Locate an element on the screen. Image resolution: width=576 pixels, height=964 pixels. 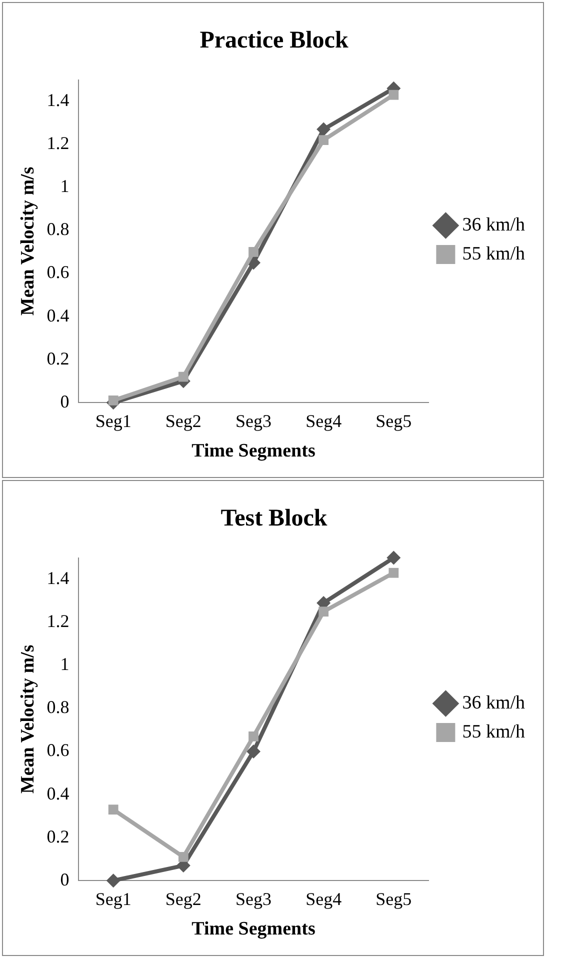
chart-title: Test Block is located at coordinates (274, 519).